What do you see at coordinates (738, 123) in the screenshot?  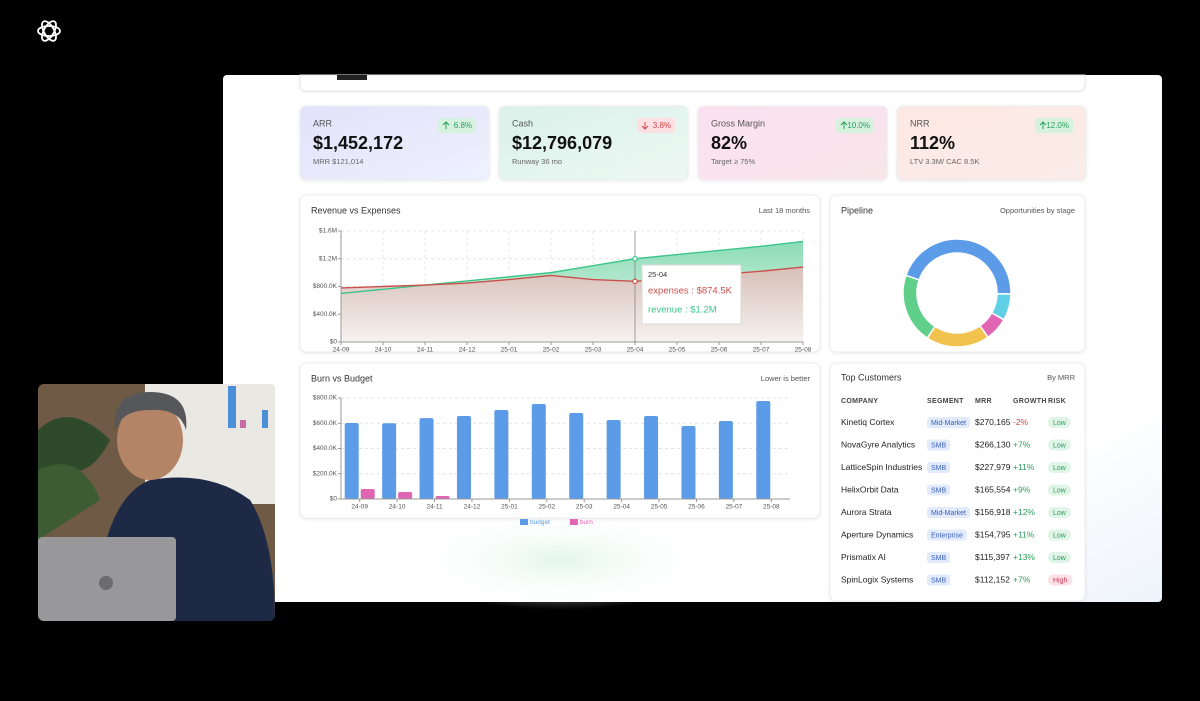 I see `kpi-label: Gross Margin` at bounding box center [738, 123].